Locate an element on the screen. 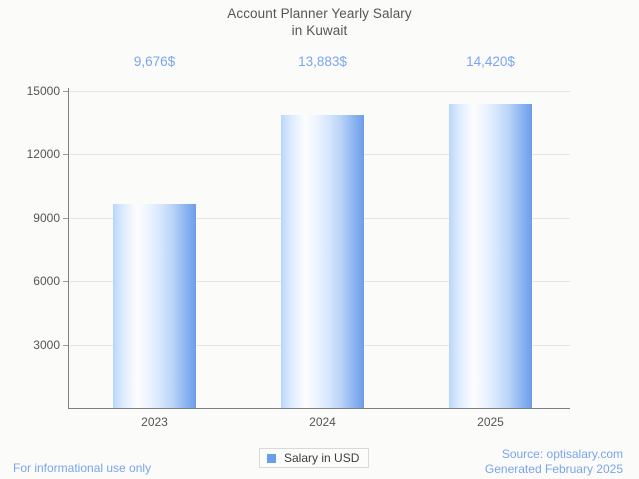 The image size is (639, 479). x-axis-line is located at coordinates (319, 408).